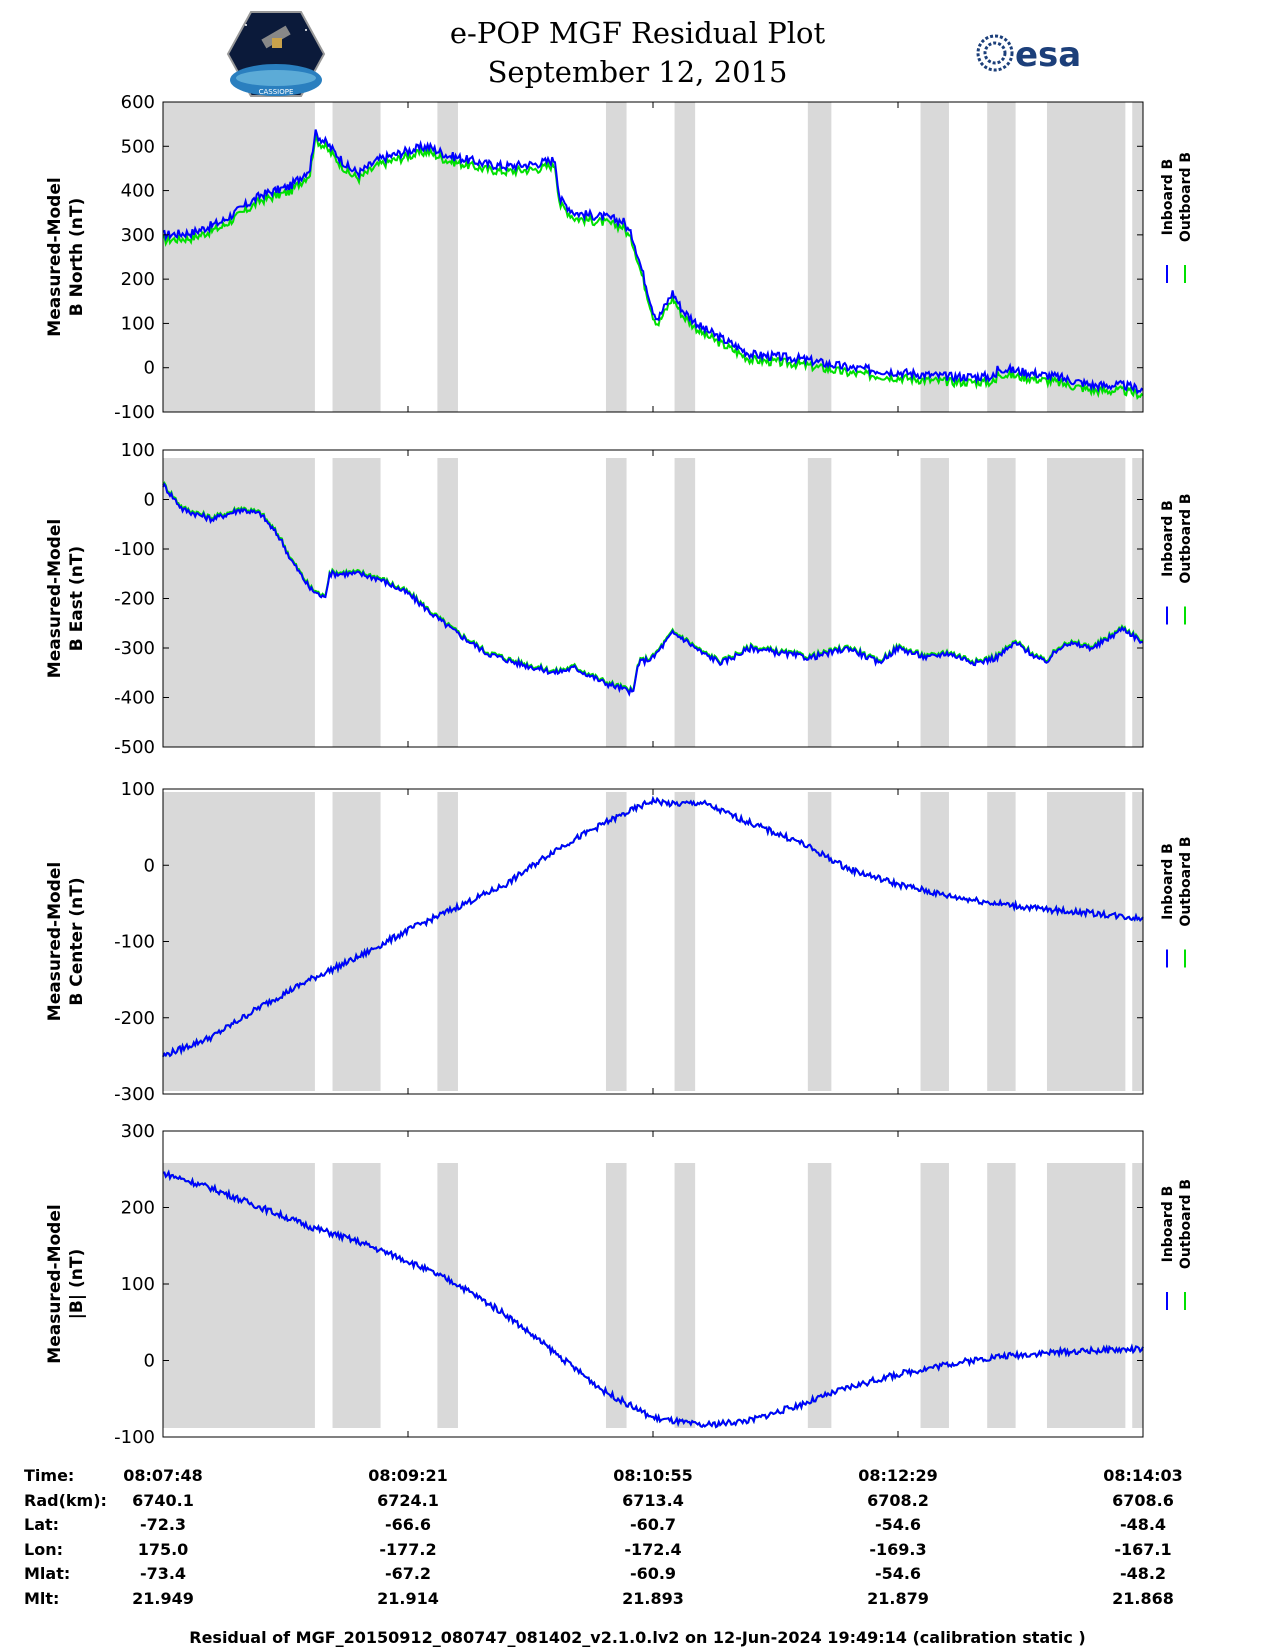 The height and width of the screenshot is (1650, 1275). I want to click on info-row: Rad(km): 6740.1 6724.1 6713.4 6708.2 6708.6, so click(637, 1503).